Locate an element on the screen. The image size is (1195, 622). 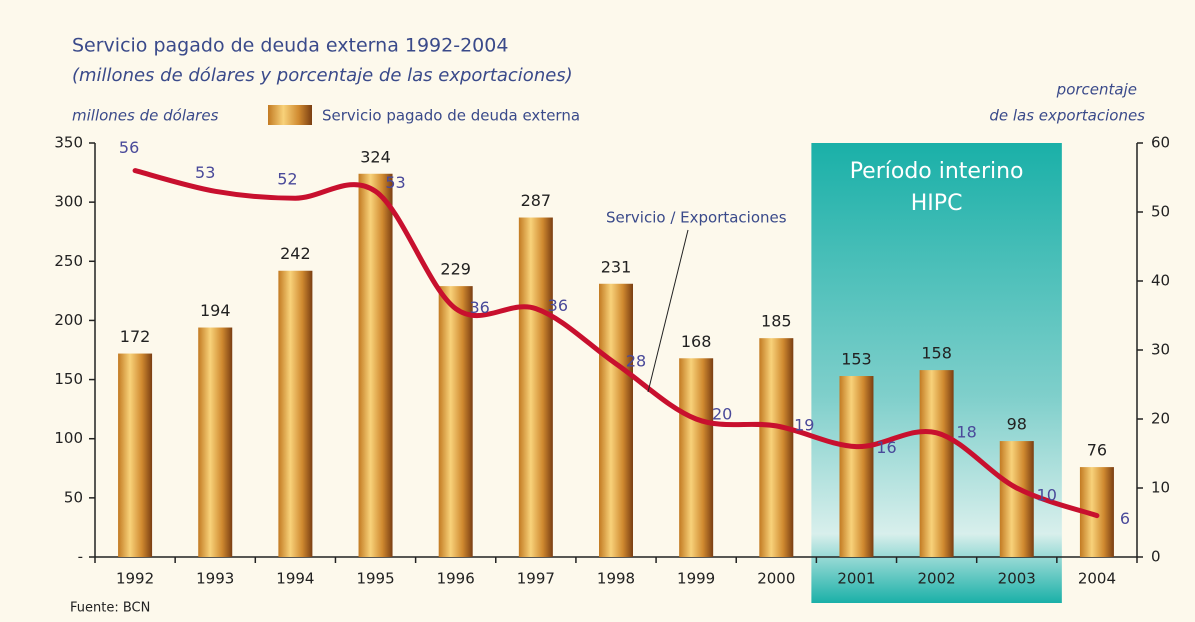
bar-label: 168 is located at coordinates (696, 341).